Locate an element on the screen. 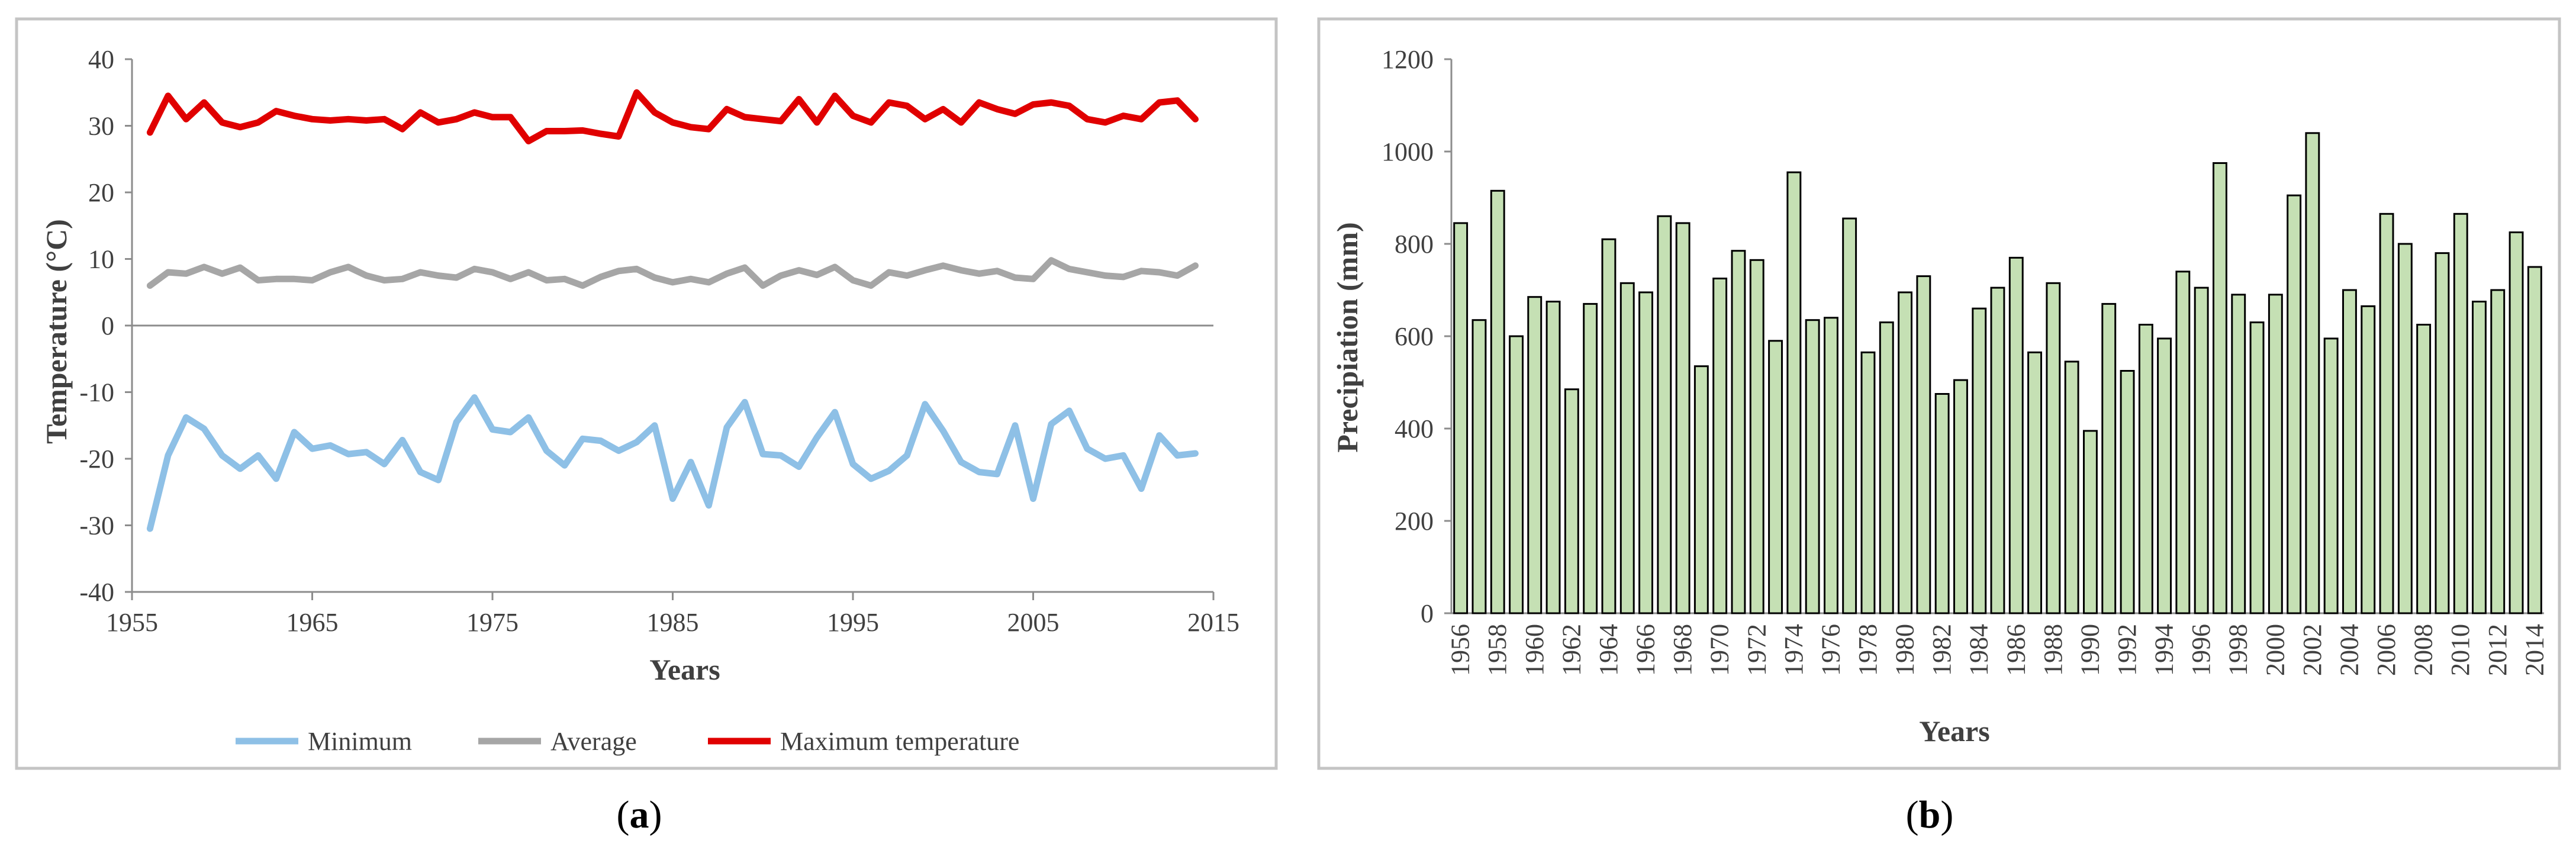  bar-1964 is located at coordinates (1609, 426).